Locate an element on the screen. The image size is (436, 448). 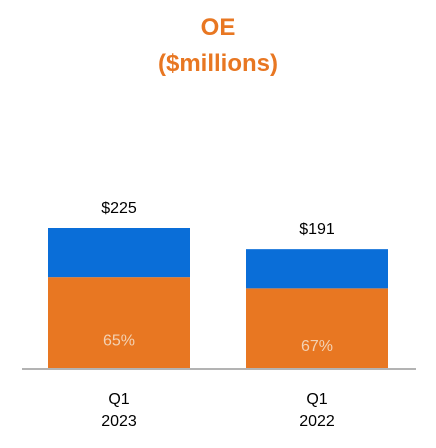
total-value-label-0: $225 is located at coordinates (119, 208).